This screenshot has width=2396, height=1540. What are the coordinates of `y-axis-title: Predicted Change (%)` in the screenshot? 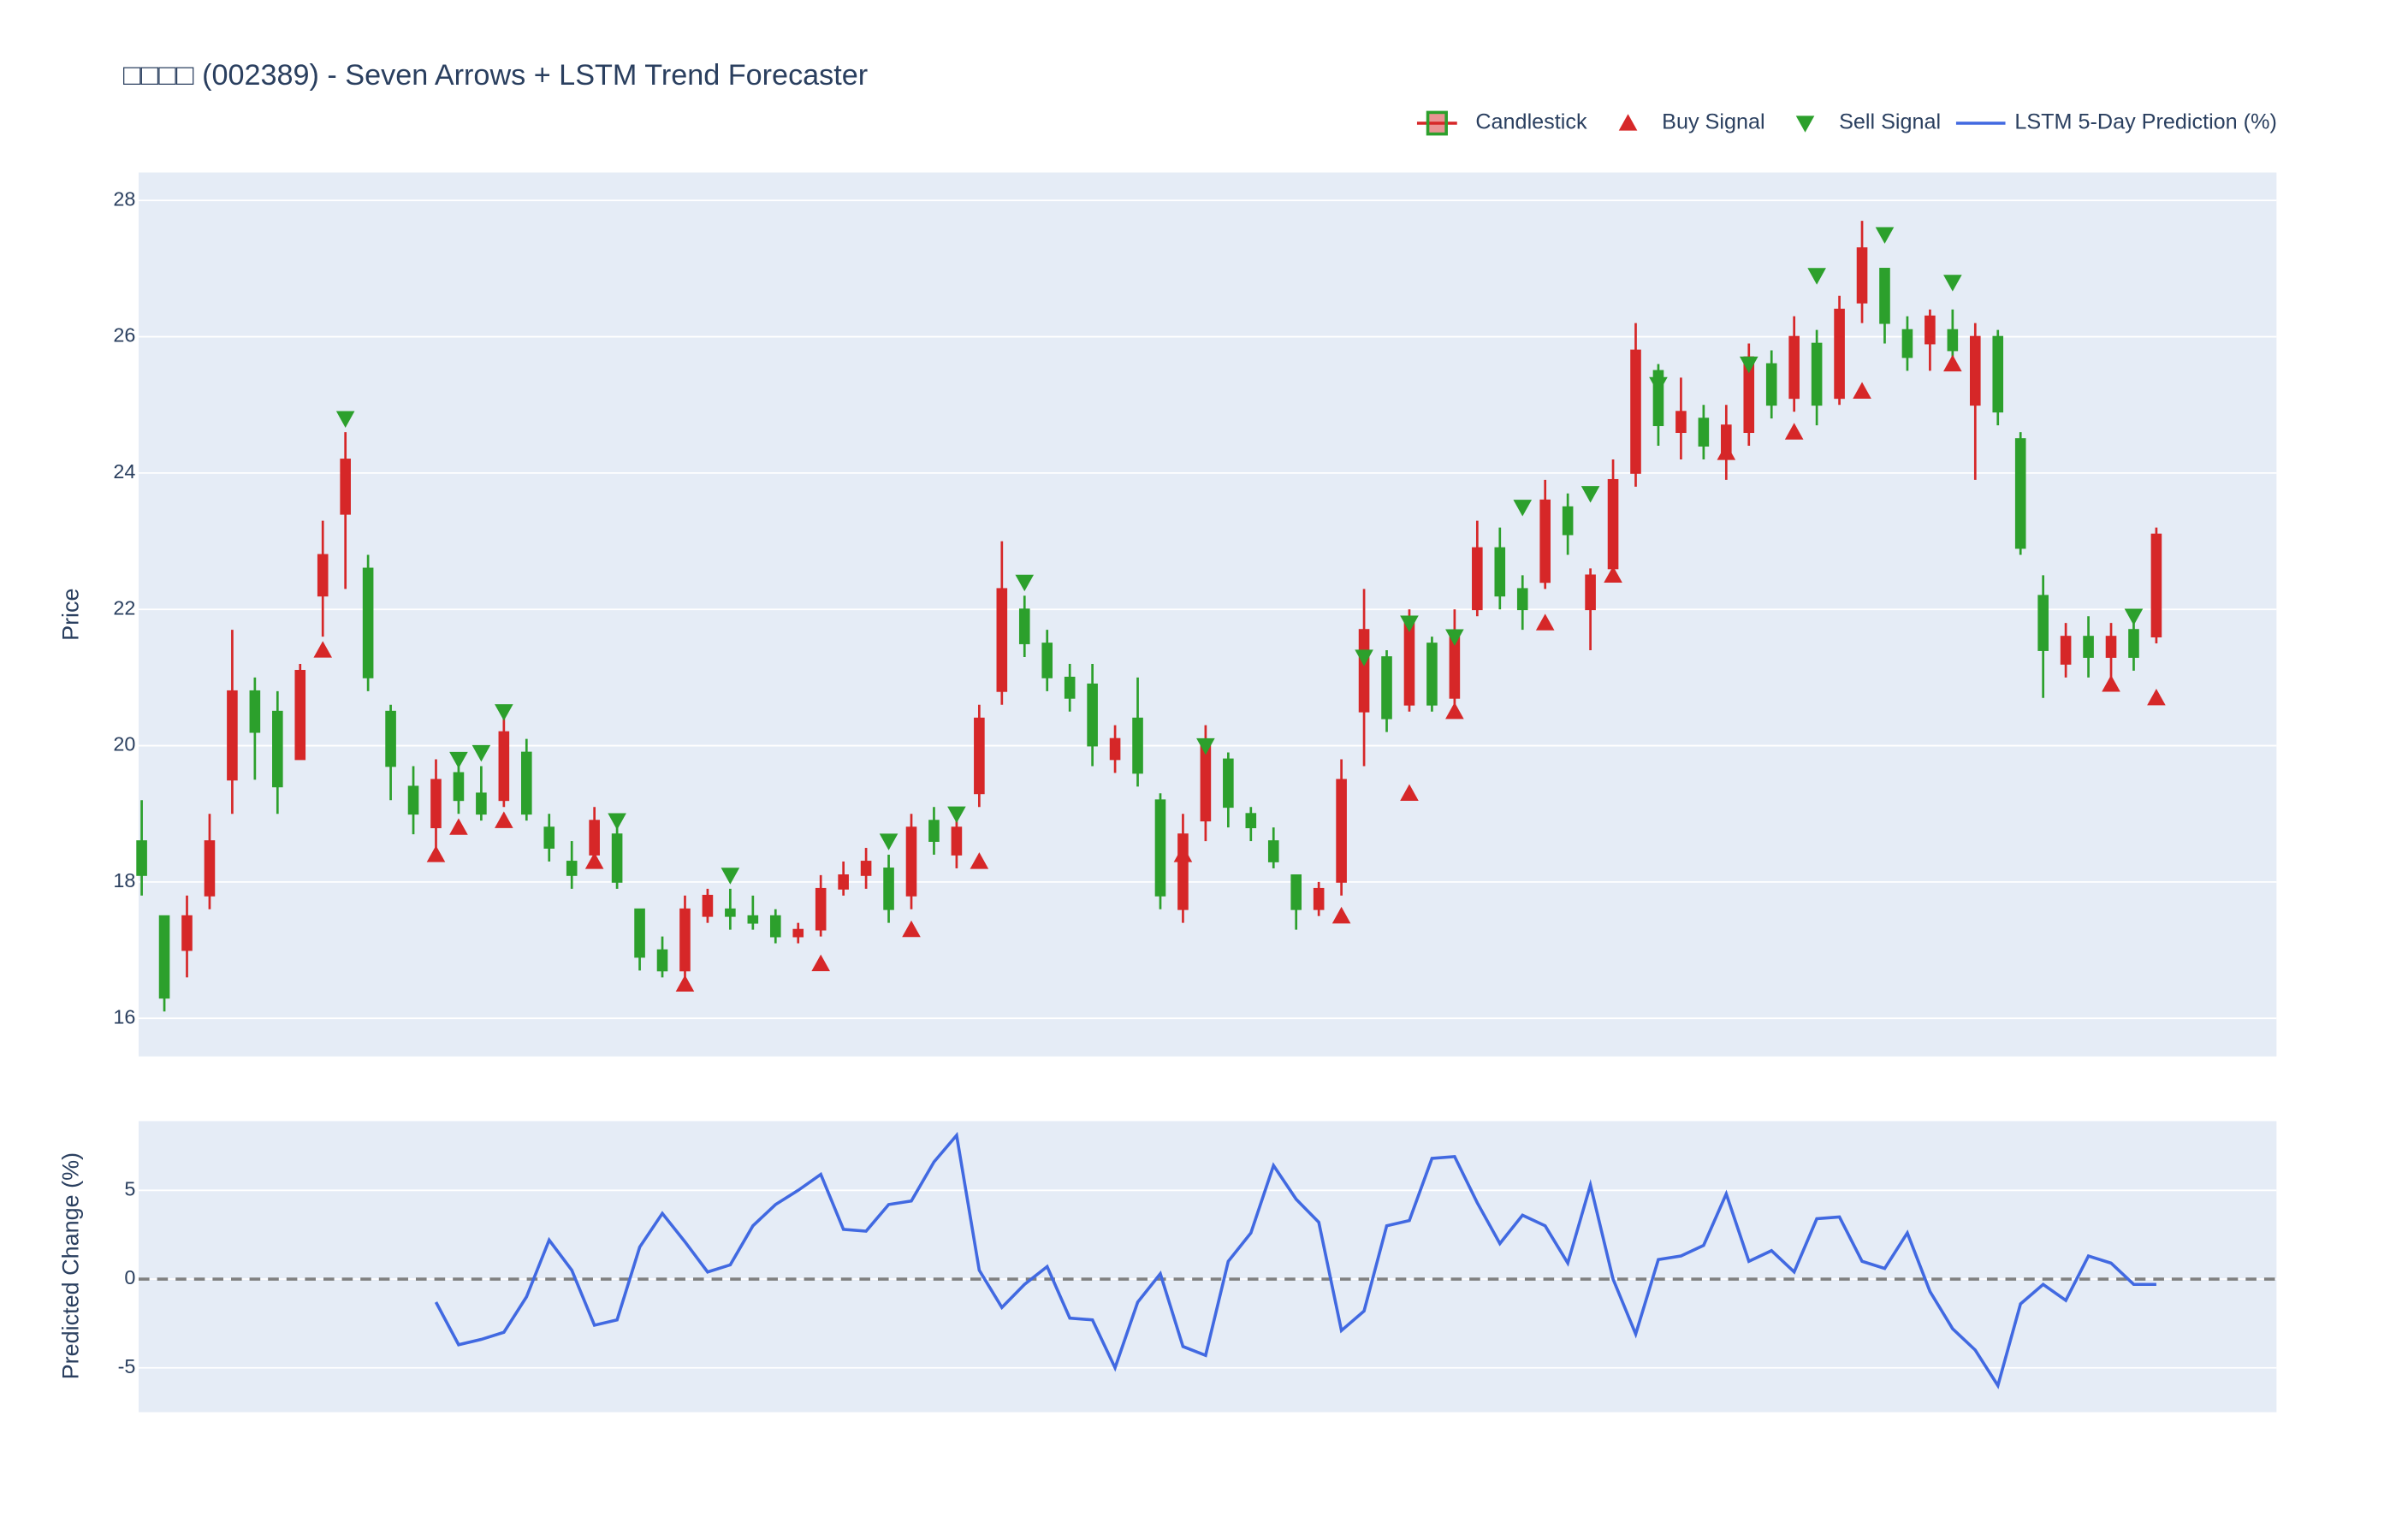 It's located at (71, 1265).